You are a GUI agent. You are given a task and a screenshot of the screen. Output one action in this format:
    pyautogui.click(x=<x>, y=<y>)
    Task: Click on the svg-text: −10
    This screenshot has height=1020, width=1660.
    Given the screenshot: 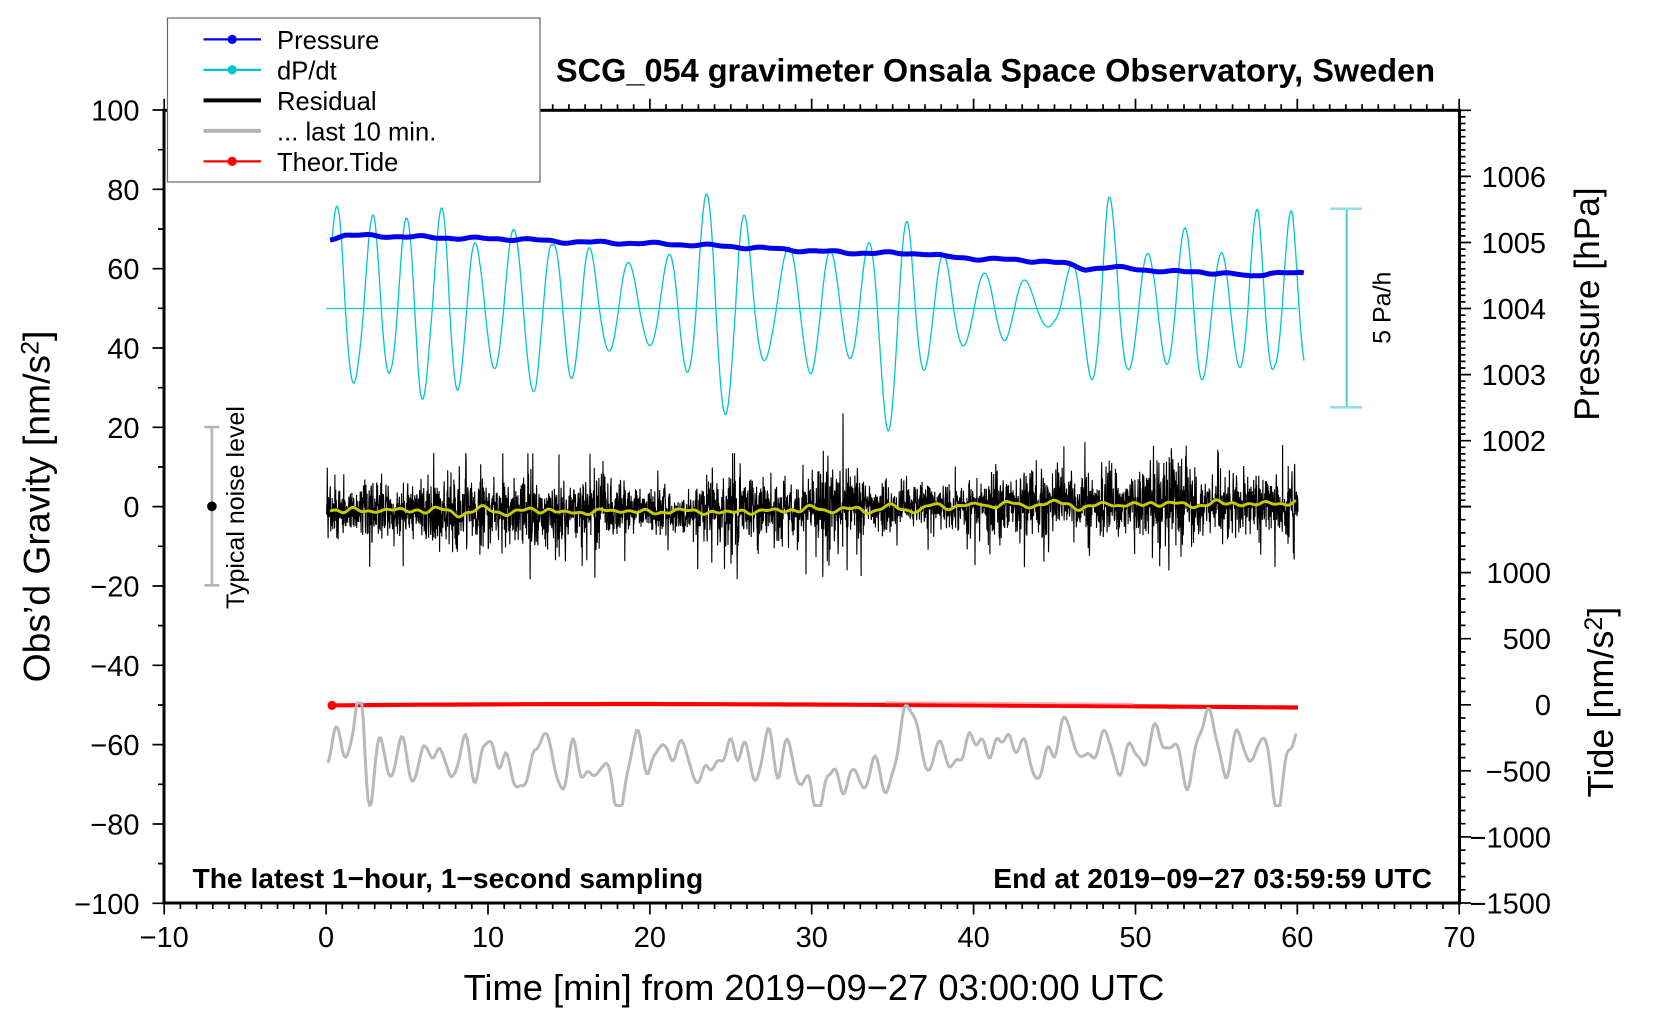 What is the action you would take?
    pyautogui.click(x=164, y=938)
    